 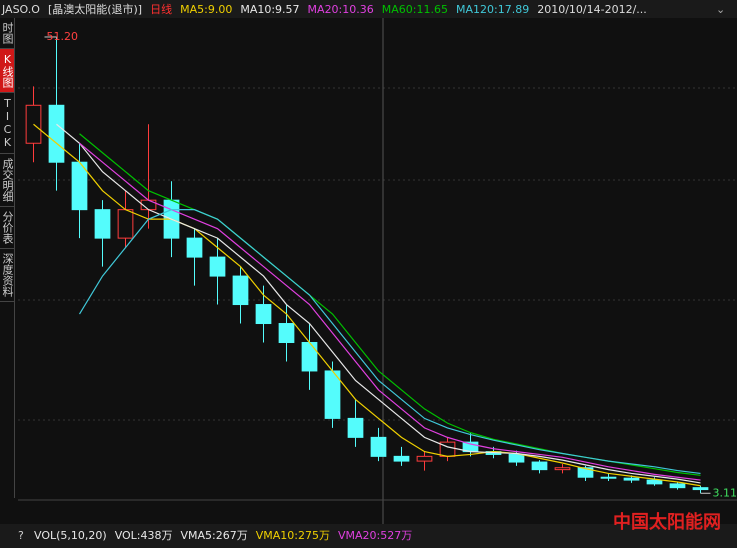 I want to click on sidebar-tab: 成交明细, so click(x=7, y=180).